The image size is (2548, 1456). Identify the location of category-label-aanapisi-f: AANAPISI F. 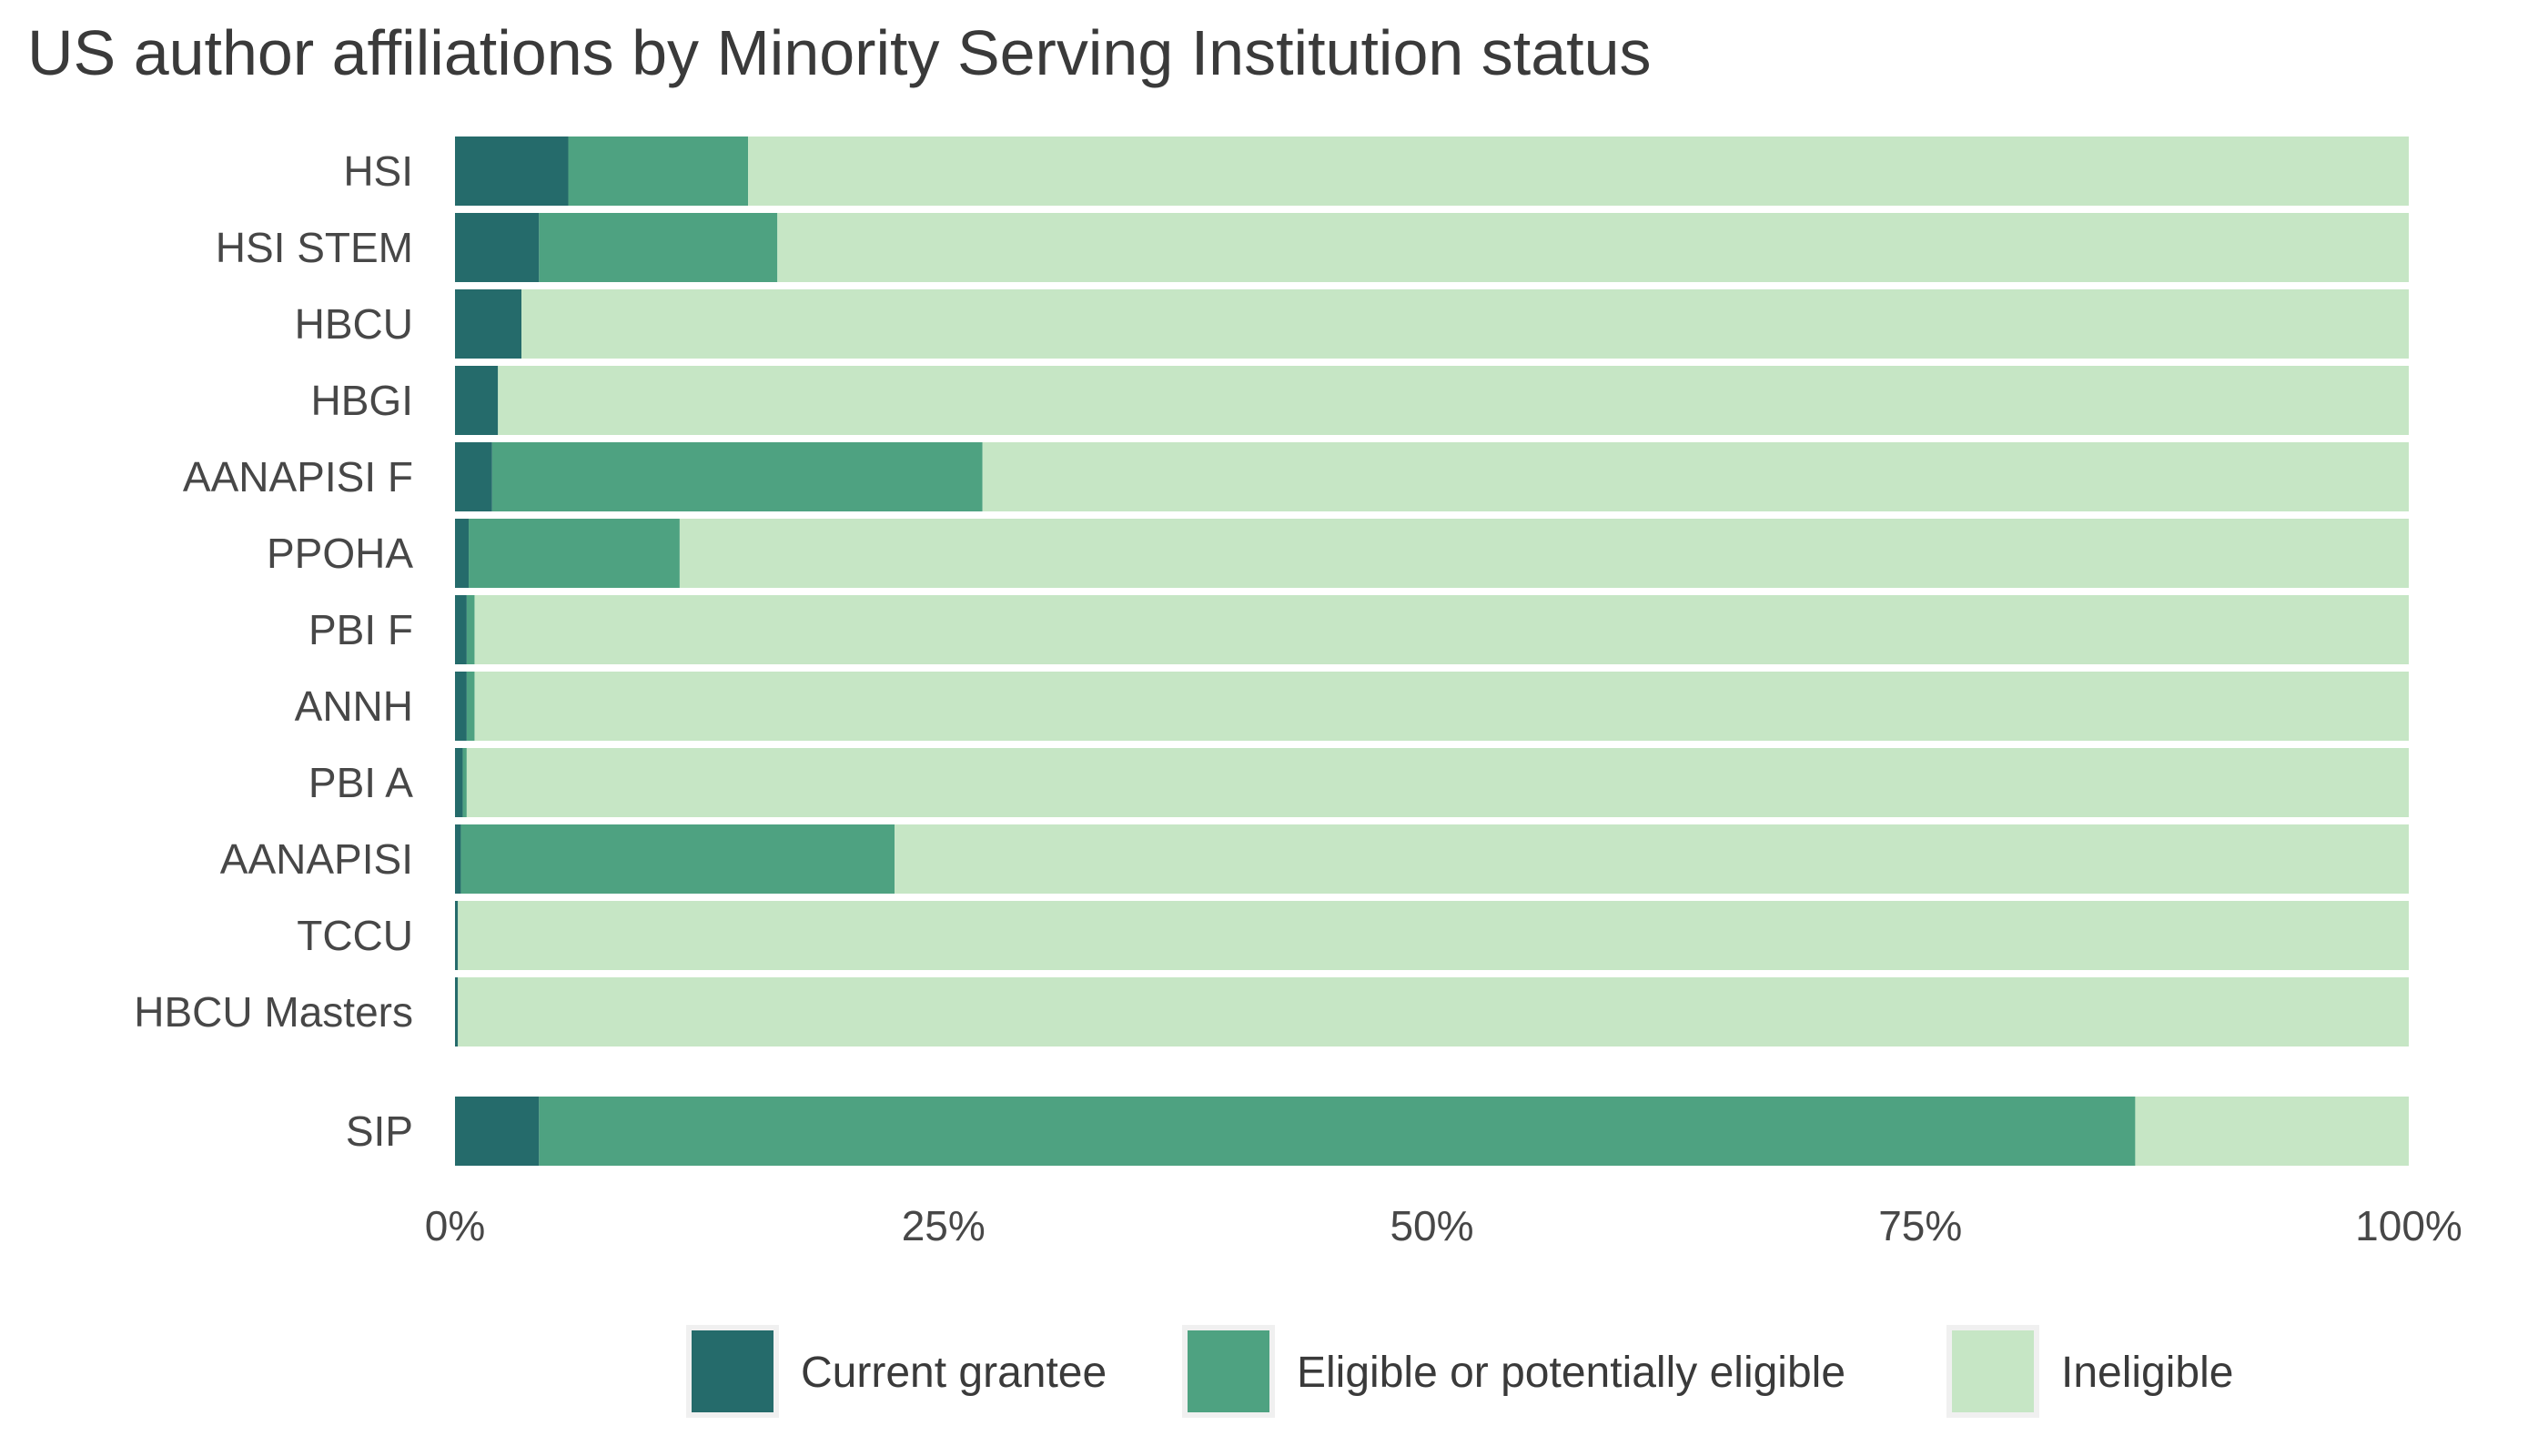
(298, 477).